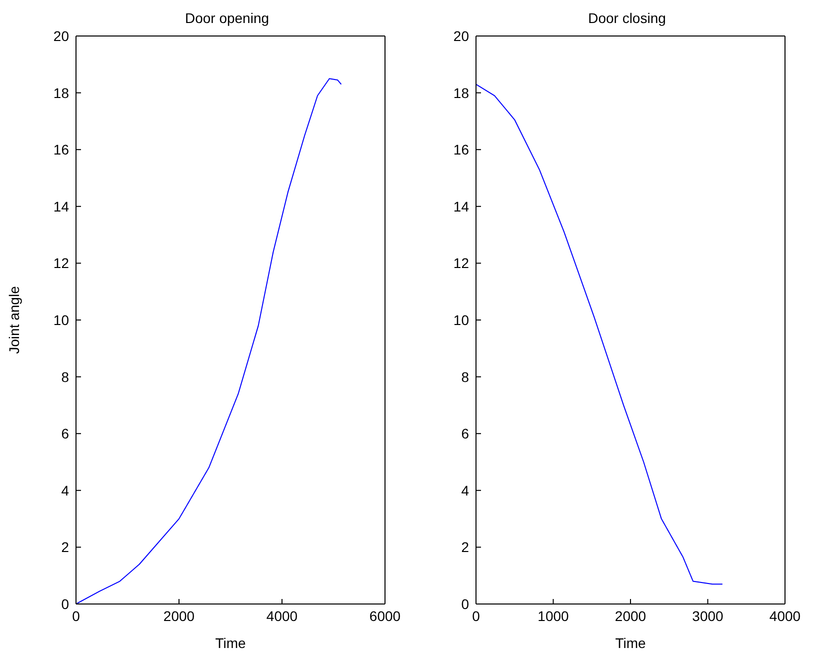 The image size is (817, 664). Describe the element at coordinates (385, 616) in the screenshot. I see `x-tick-label: 6000` at that location.